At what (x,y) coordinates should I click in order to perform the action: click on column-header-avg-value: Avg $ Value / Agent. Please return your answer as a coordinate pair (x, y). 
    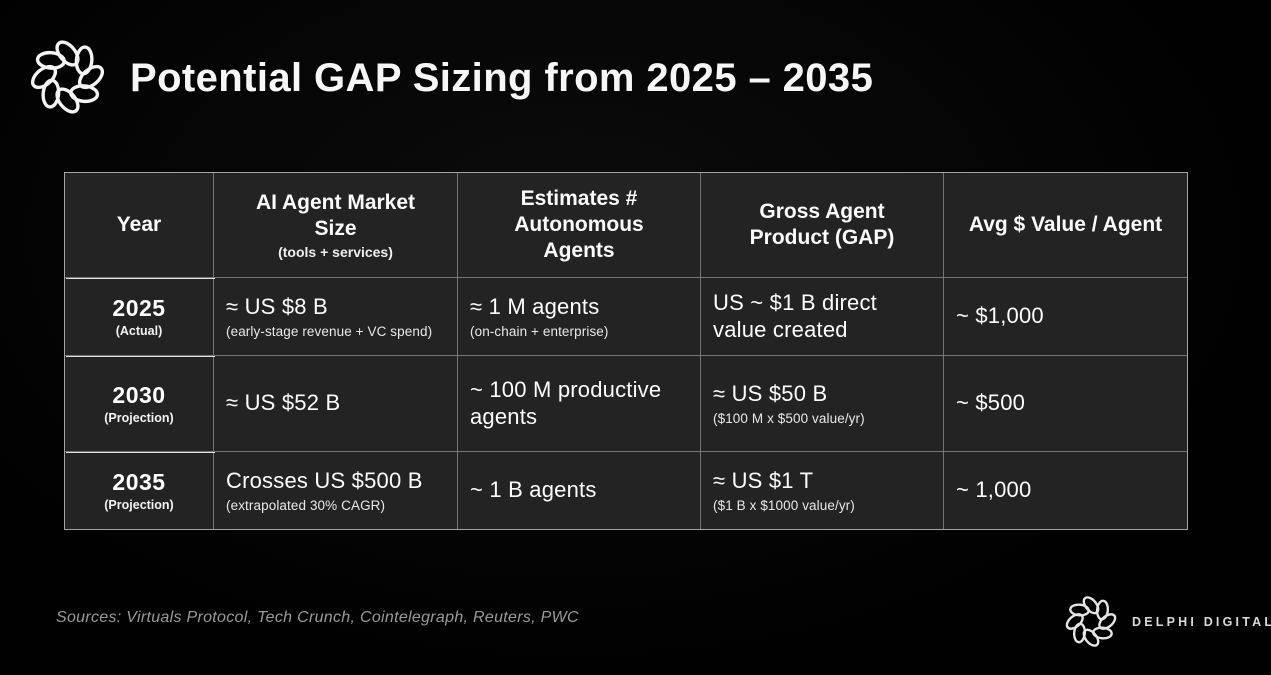
    Looking at the image, I should click on (1065, 225).